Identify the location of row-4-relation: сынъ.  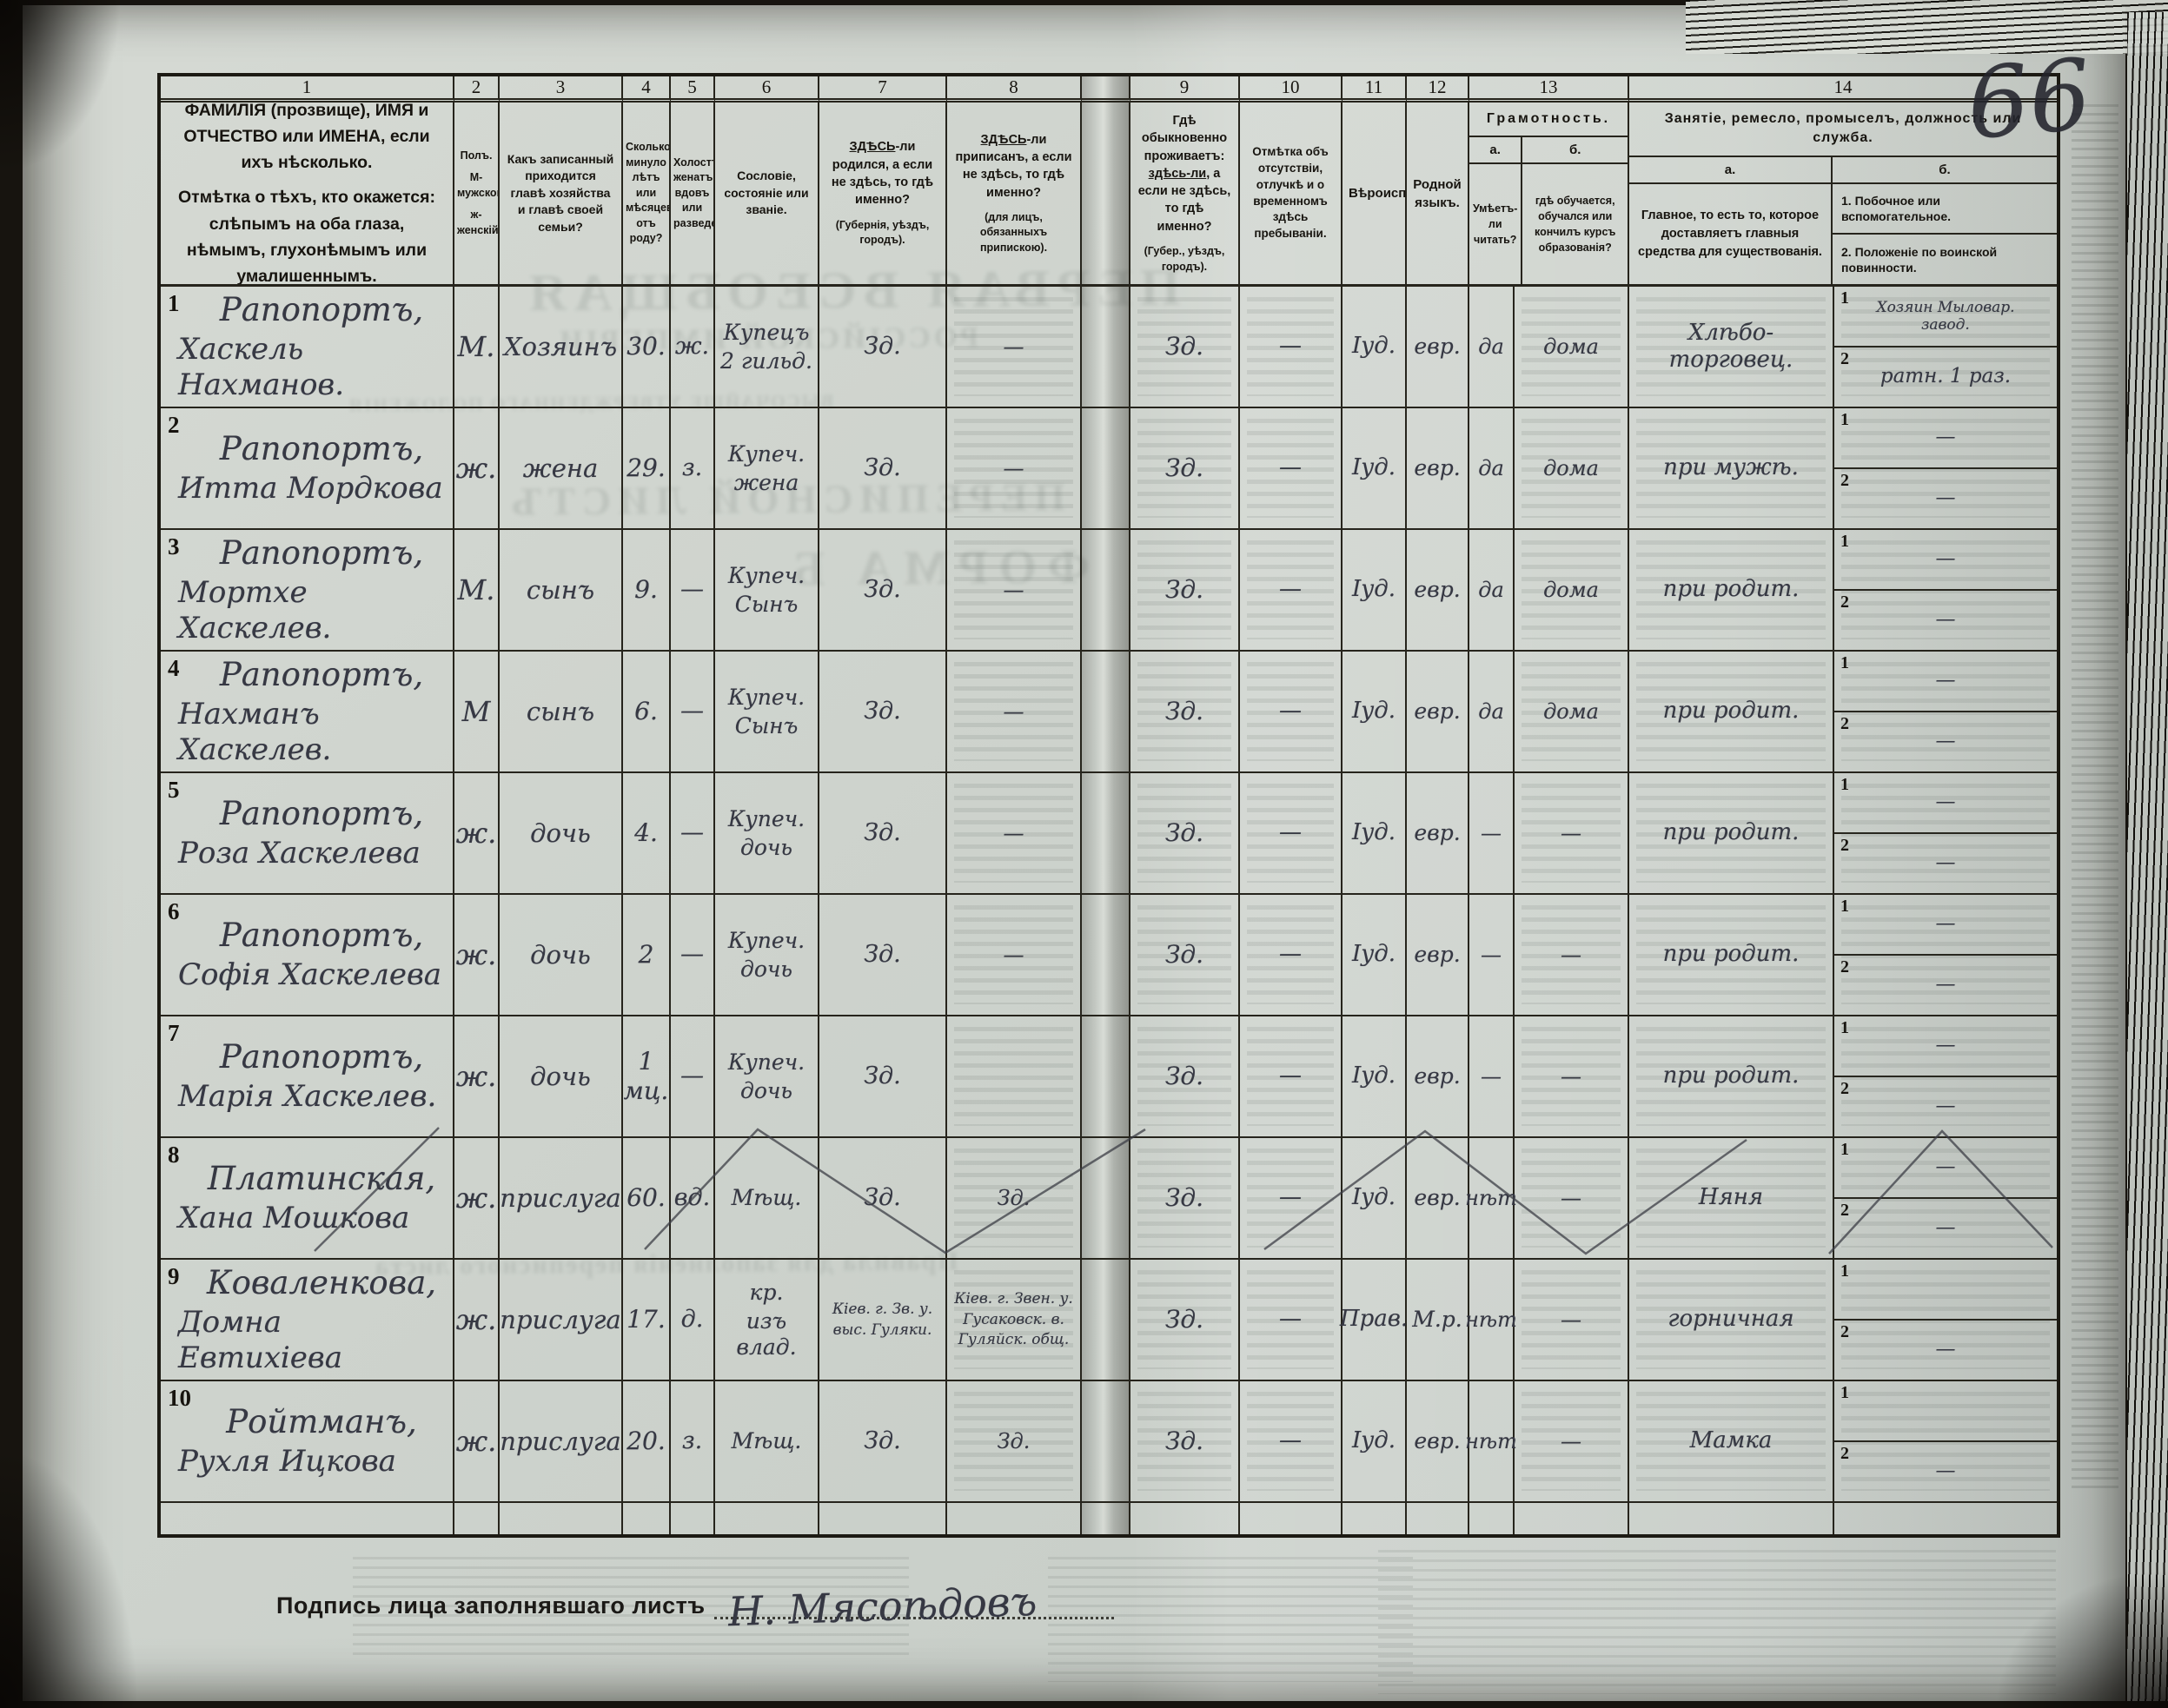
(561, 712).